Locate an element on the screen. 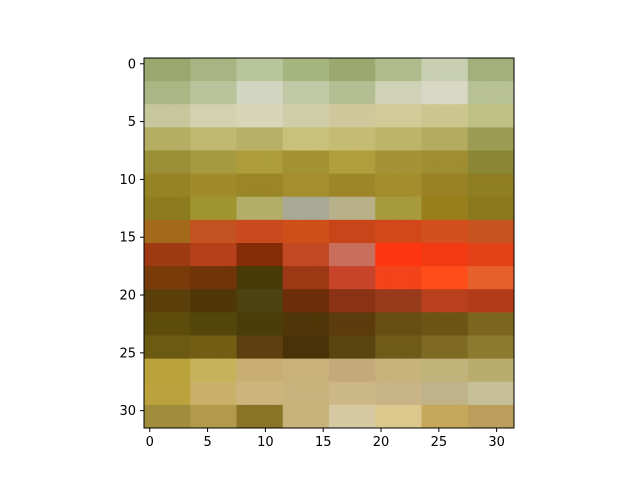 The image size is (640, 480). y-tick-label: 30 is located at coordinates (127, 411).